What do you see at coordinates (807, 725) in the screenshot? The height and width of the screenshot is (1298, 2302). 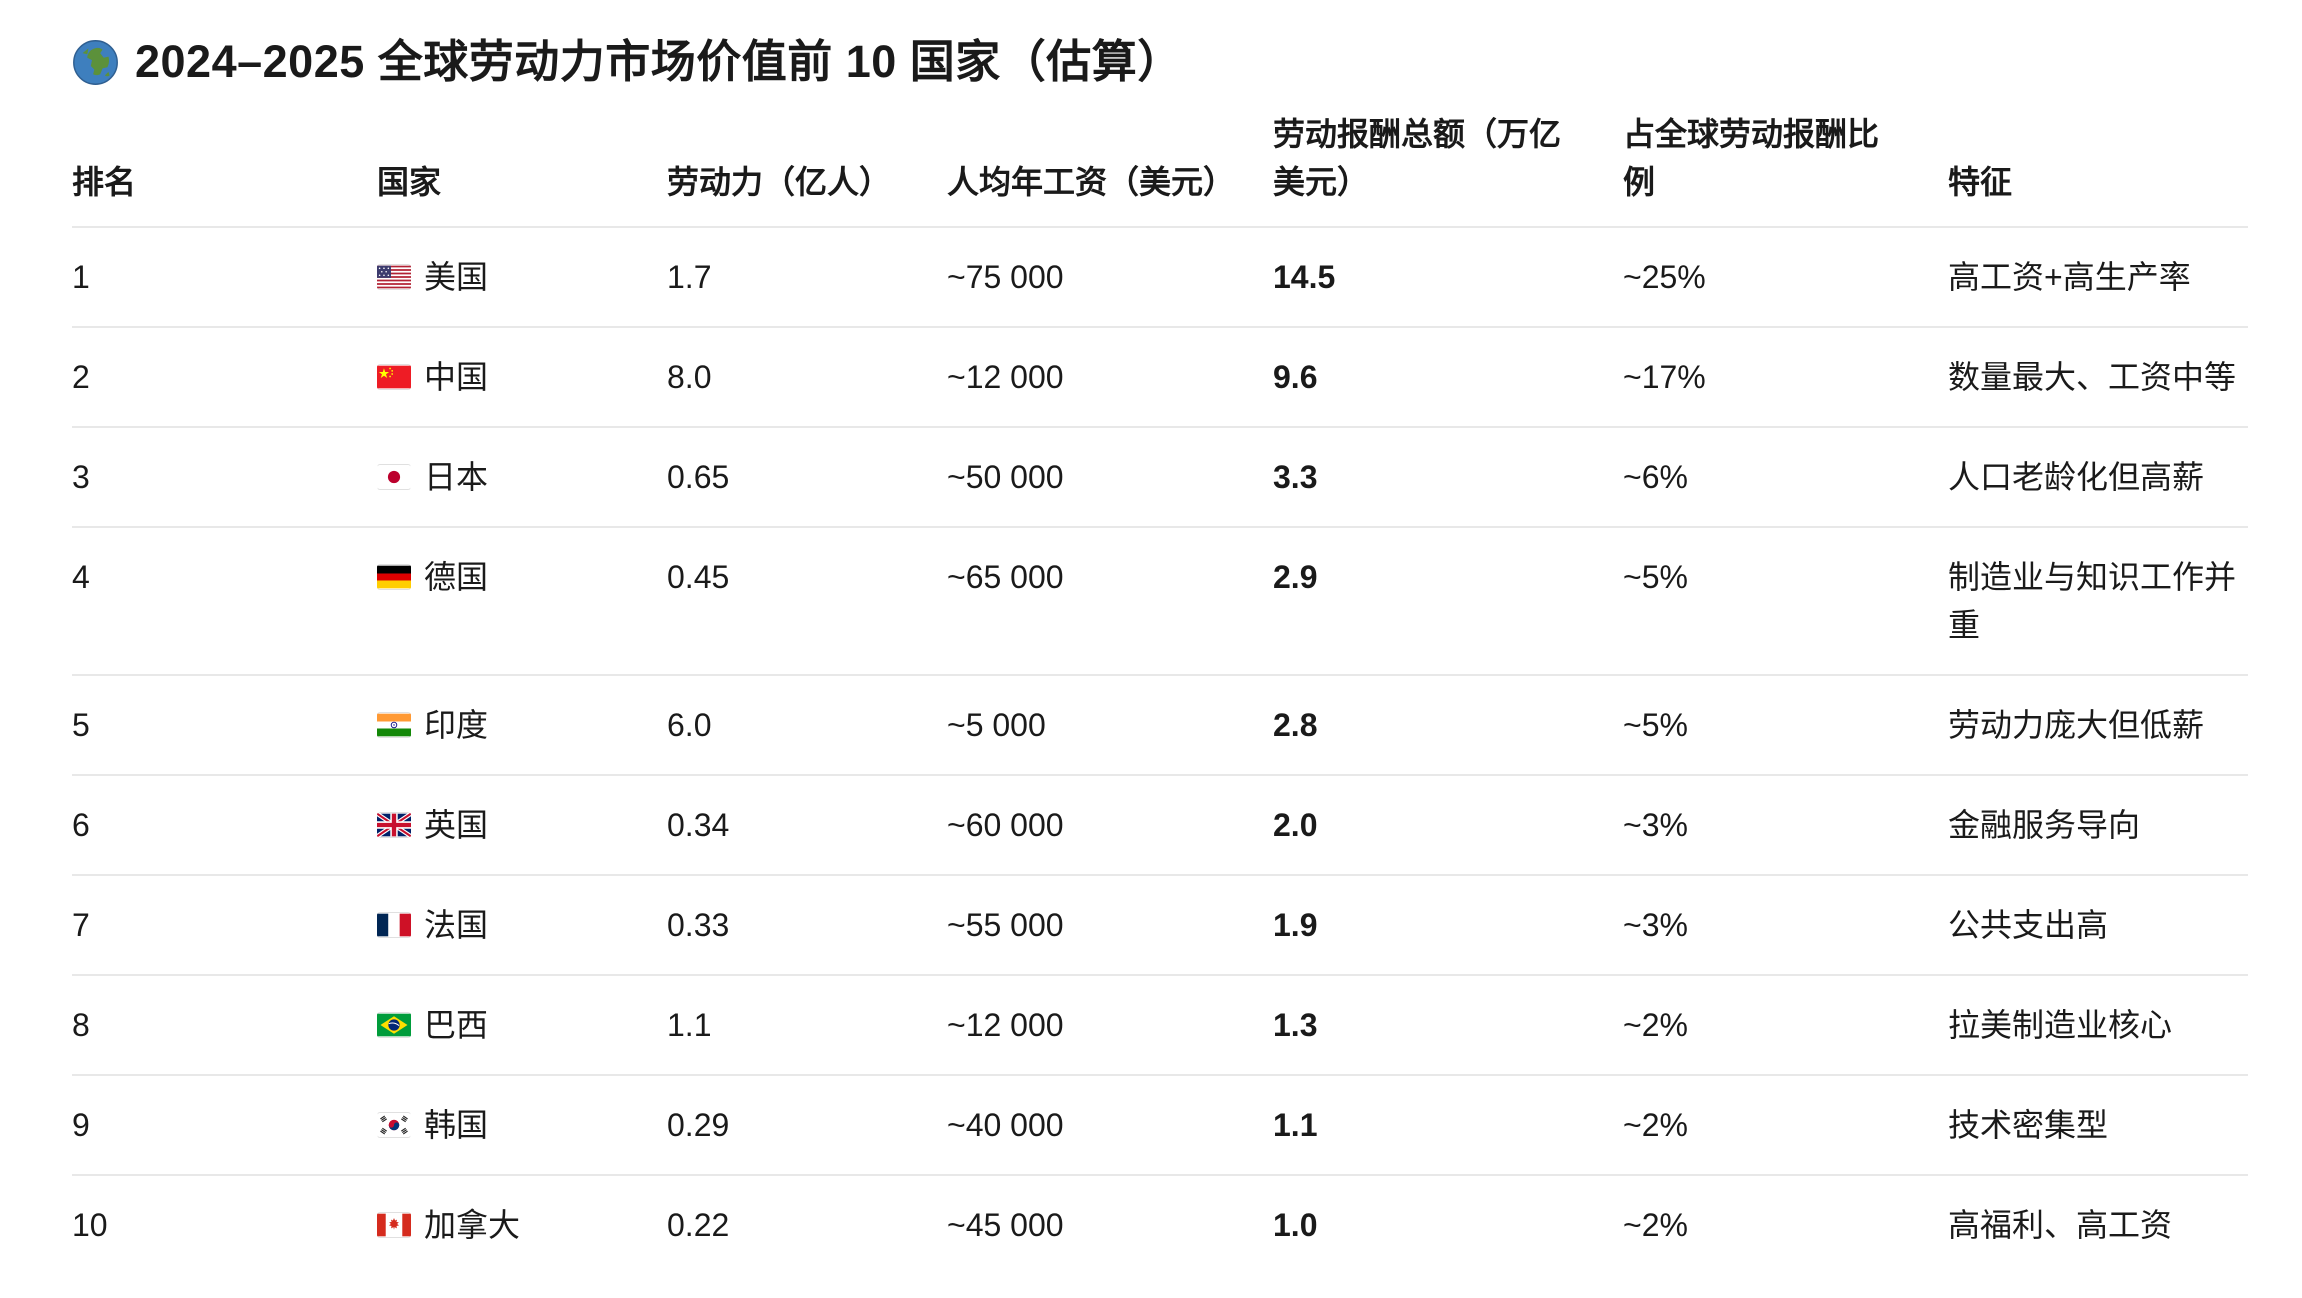 I see `labor-force-cell: 6.0` at bounding box center [807, 725].